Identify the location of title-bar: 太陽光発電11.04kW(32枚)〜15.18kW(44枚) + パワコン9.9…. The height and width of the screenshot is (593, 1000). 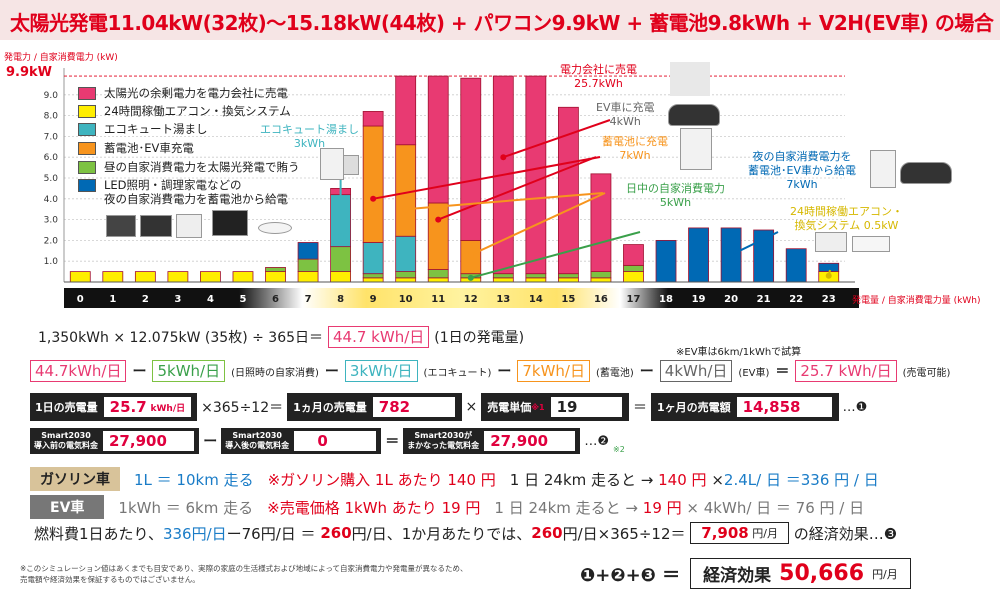
(500, 20).